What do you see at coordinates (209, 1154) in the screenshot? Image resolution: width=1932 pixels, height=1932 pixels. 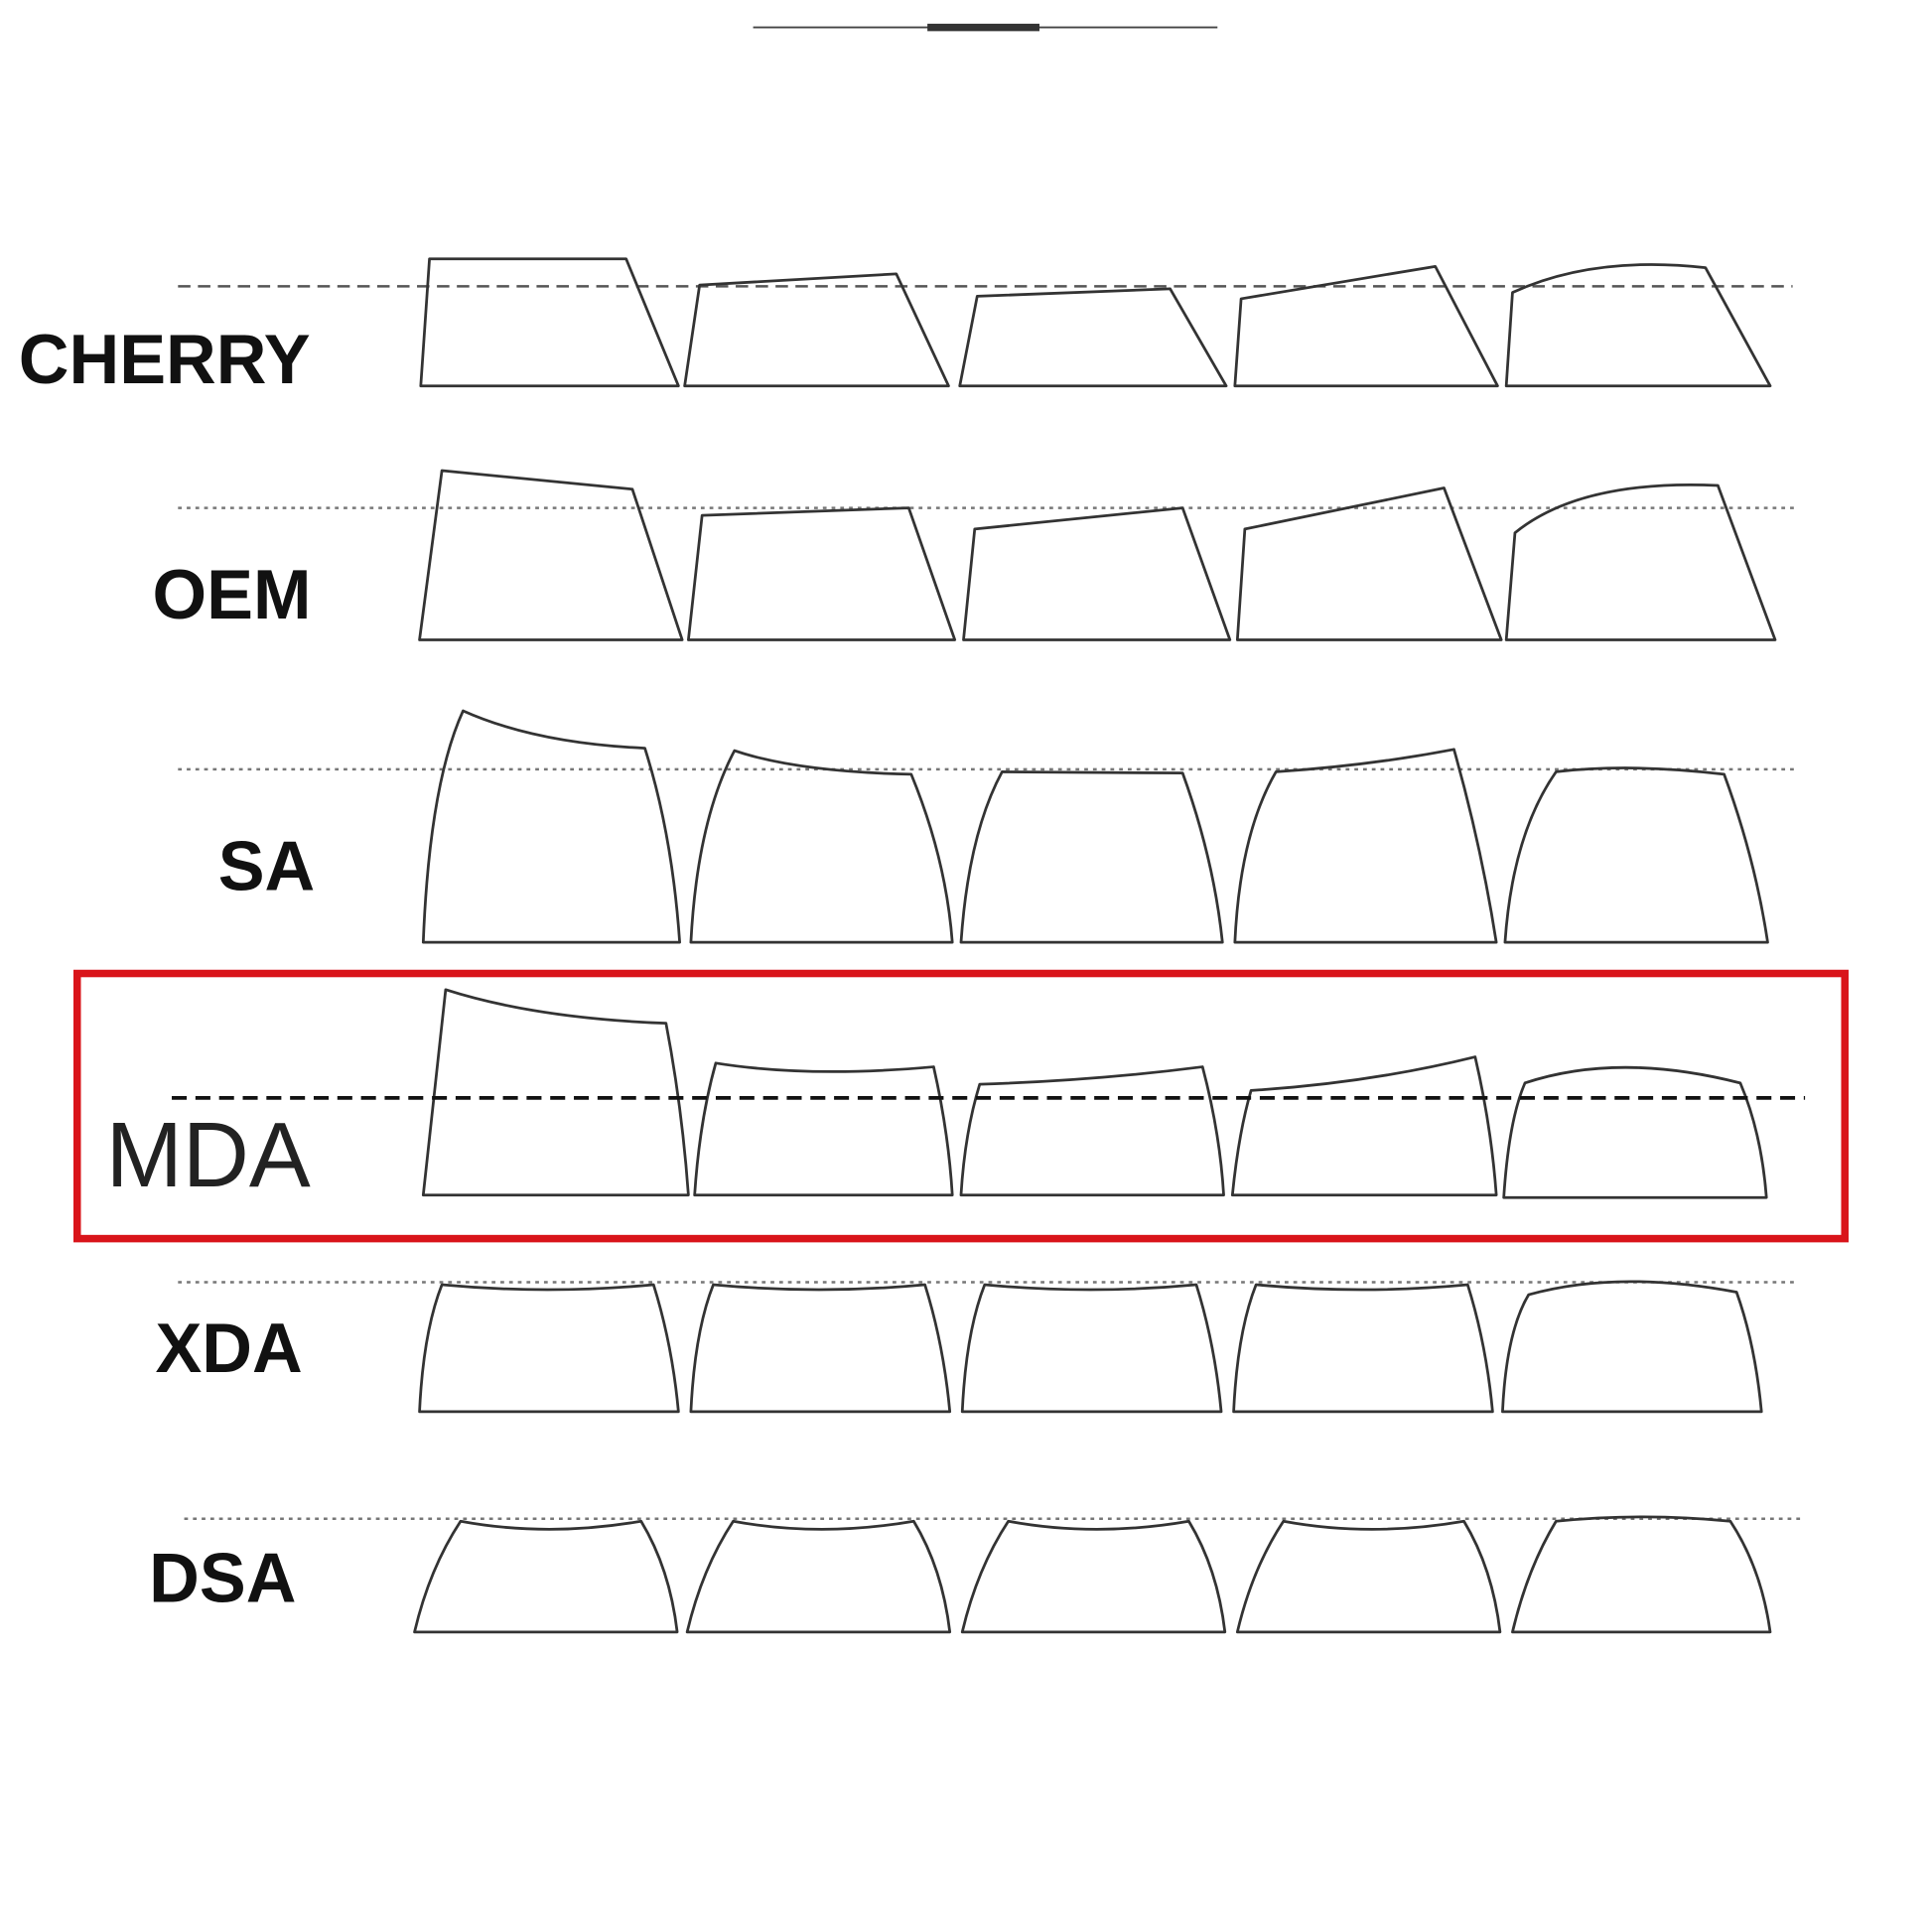 I see `profile-label-mda: MDA` at bounding box center [209, 1154].